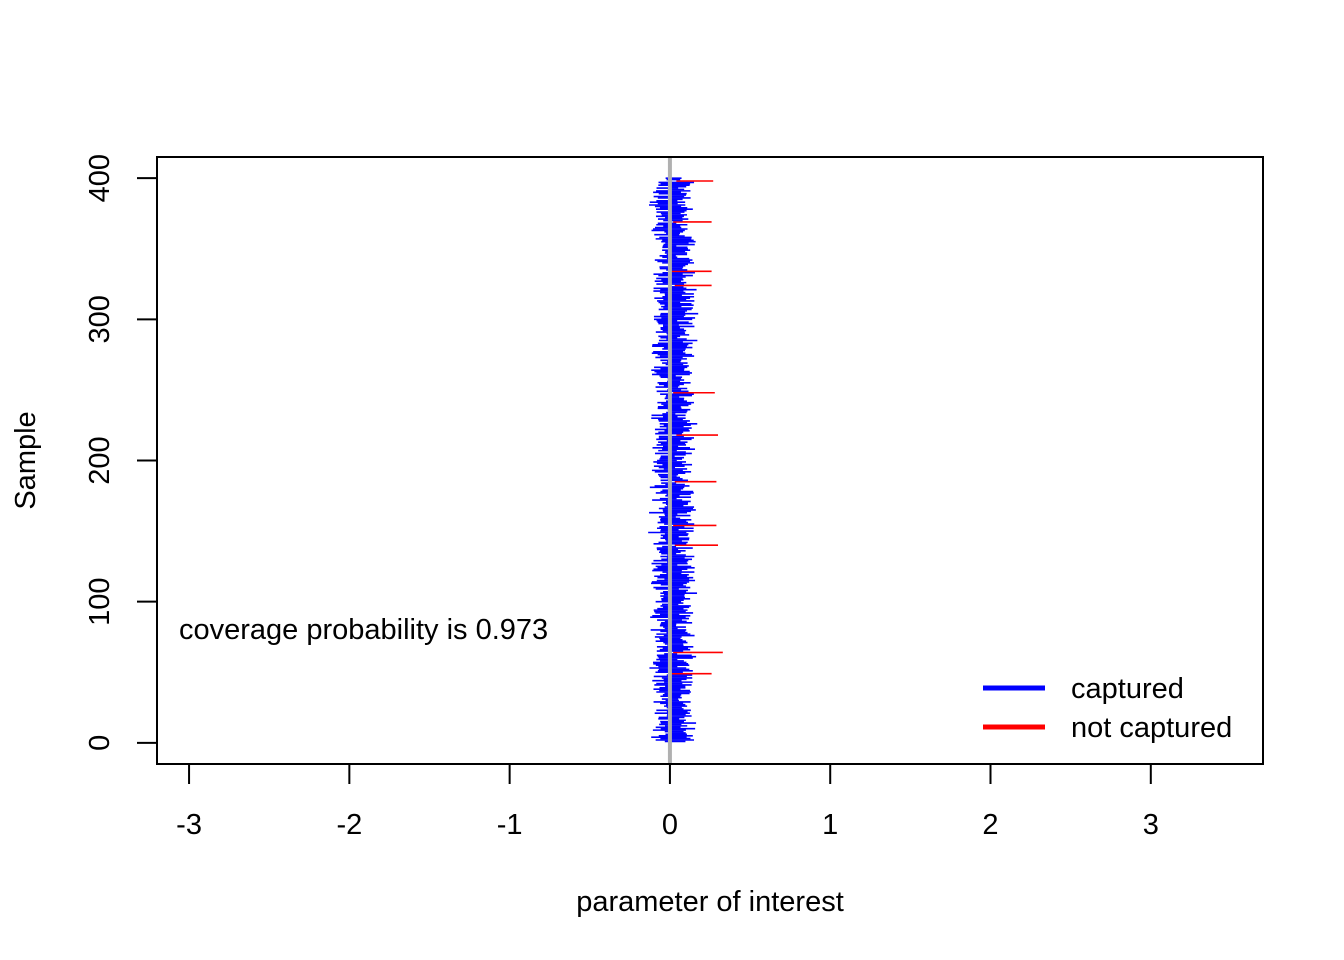 This screenshot has height=960, width=1344. I want to click on x-axis-title: parameter of interest, so click(710, 902).